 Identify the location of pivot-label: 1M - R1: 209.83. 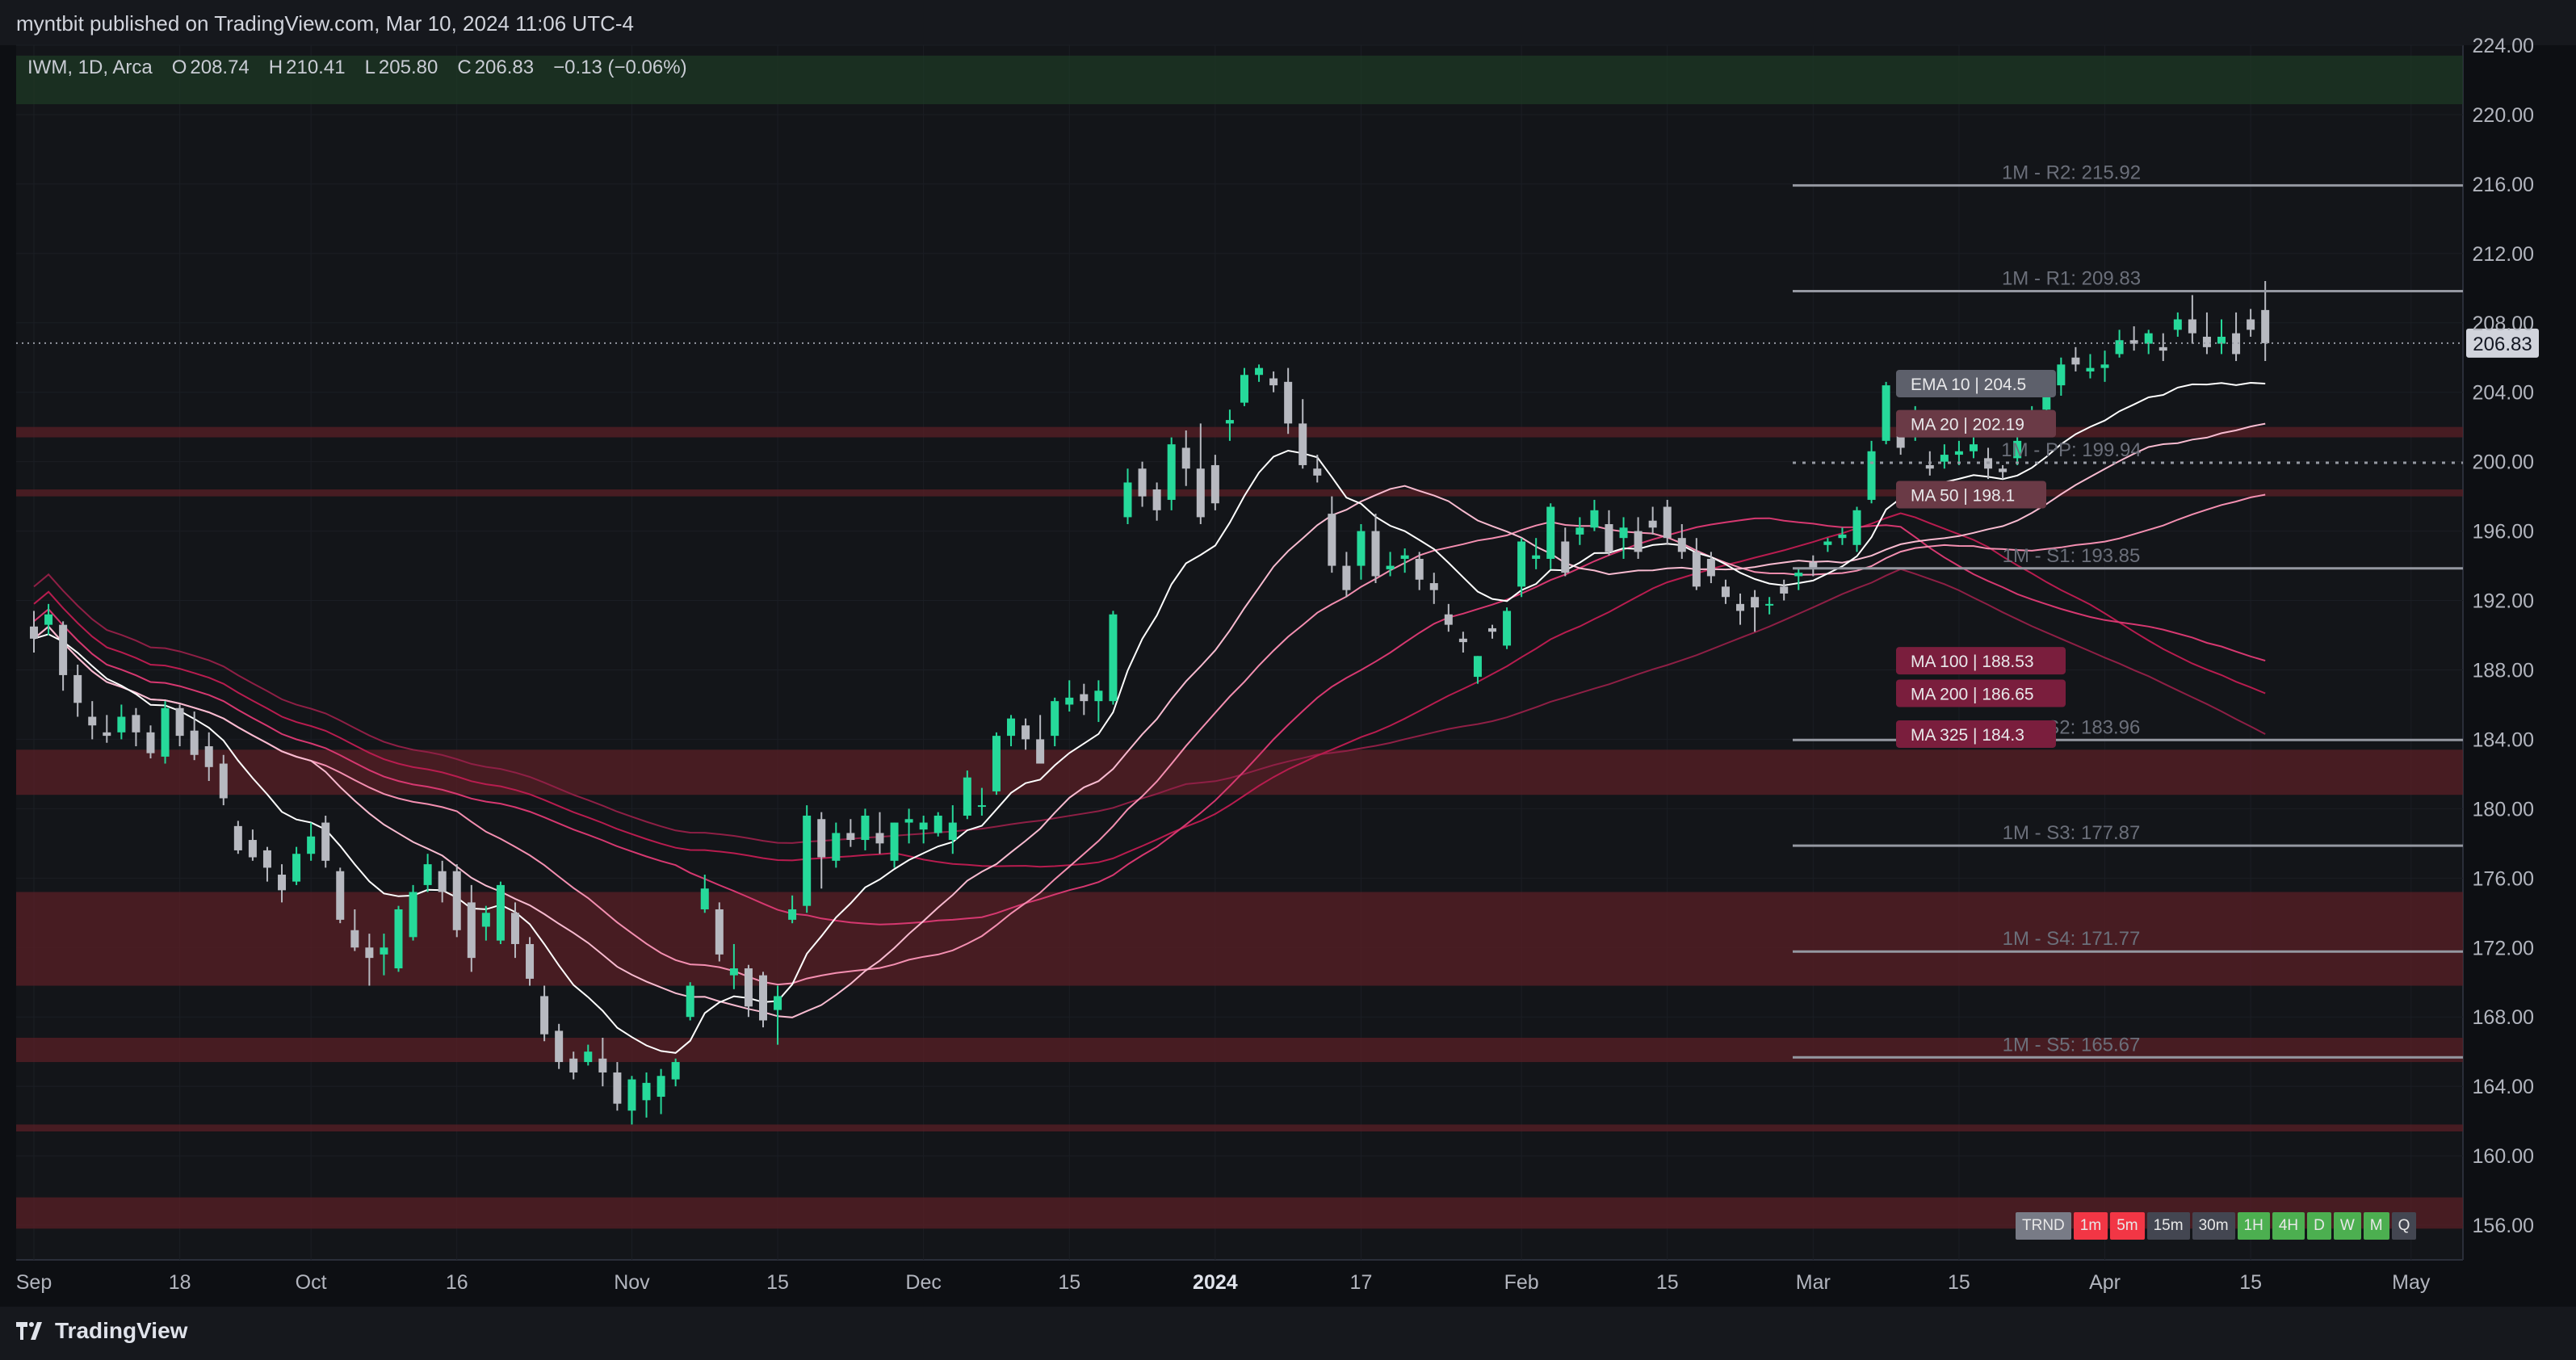
(2071, 278).